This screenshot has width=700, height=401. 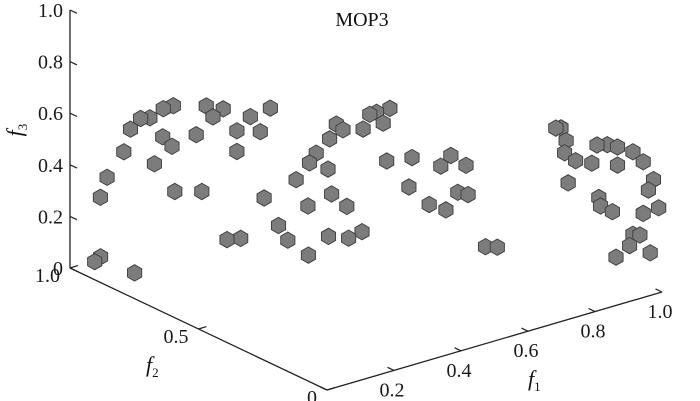 What do you see at coordinates (50, 166) in the screenshot?
I see `z-tick-label-2: 0.4` at bounding box center [50, 166].